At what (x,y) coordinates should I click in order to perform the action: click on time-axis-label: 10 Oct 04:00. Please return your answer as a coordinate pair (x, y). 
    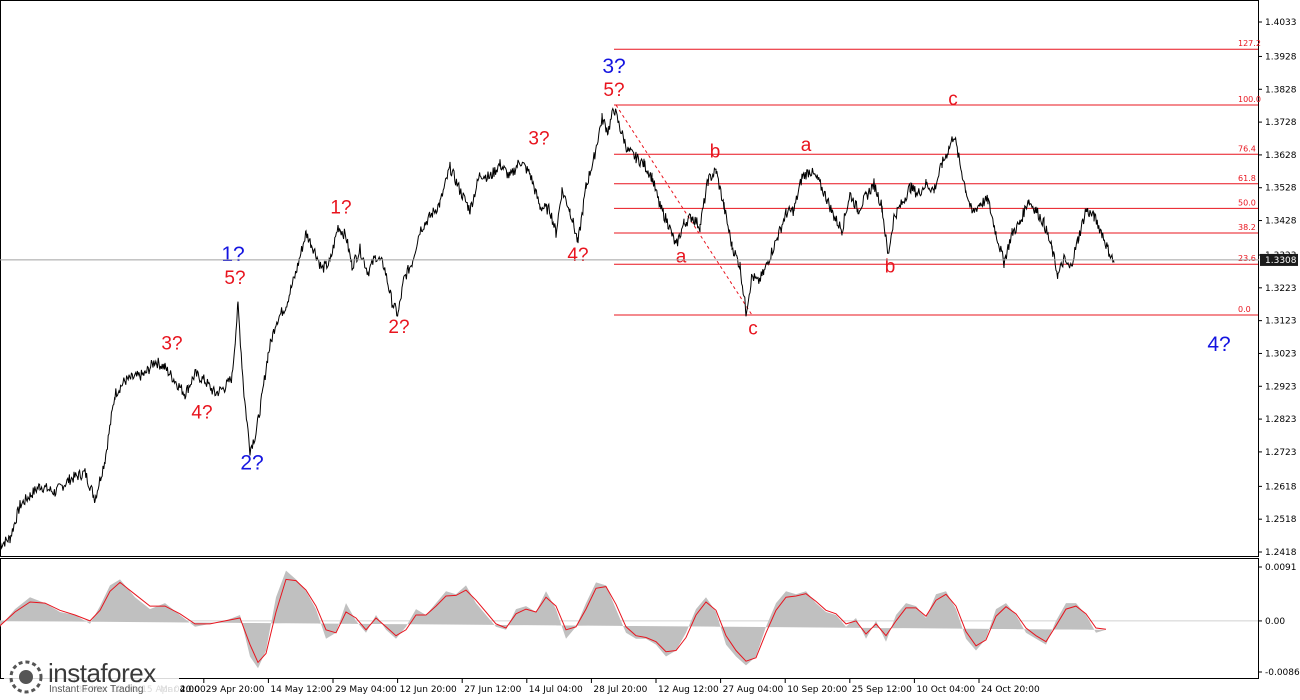
    Looking at the image, I should click on (945, 690).